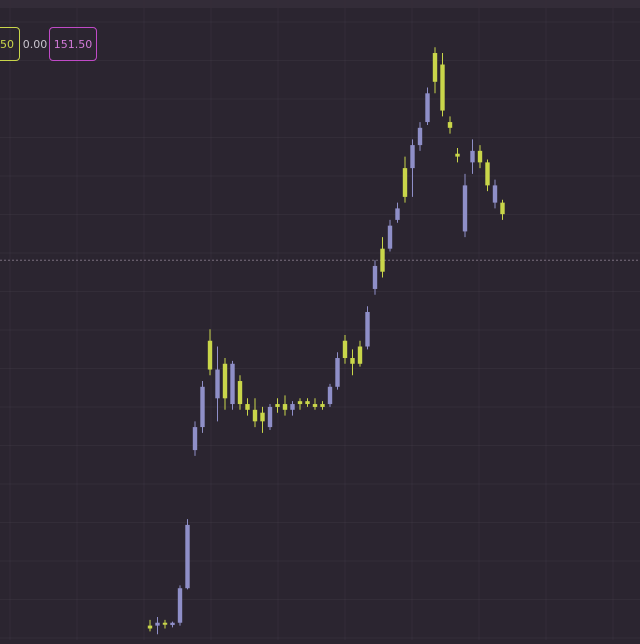  Describe the element at coordinates (10, 44) in the screenshot. I see `price-badge-left: 50` at that location.